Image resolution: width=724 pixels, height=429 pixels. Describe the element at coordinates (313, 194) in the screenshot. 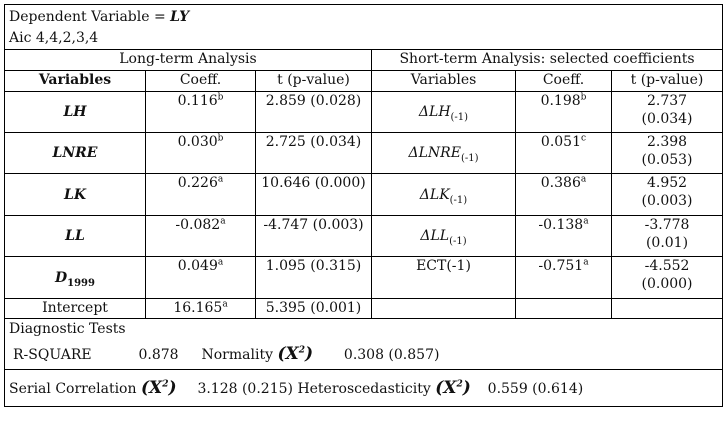

I see `long-tp: 10.646 (0.000)` at that location.